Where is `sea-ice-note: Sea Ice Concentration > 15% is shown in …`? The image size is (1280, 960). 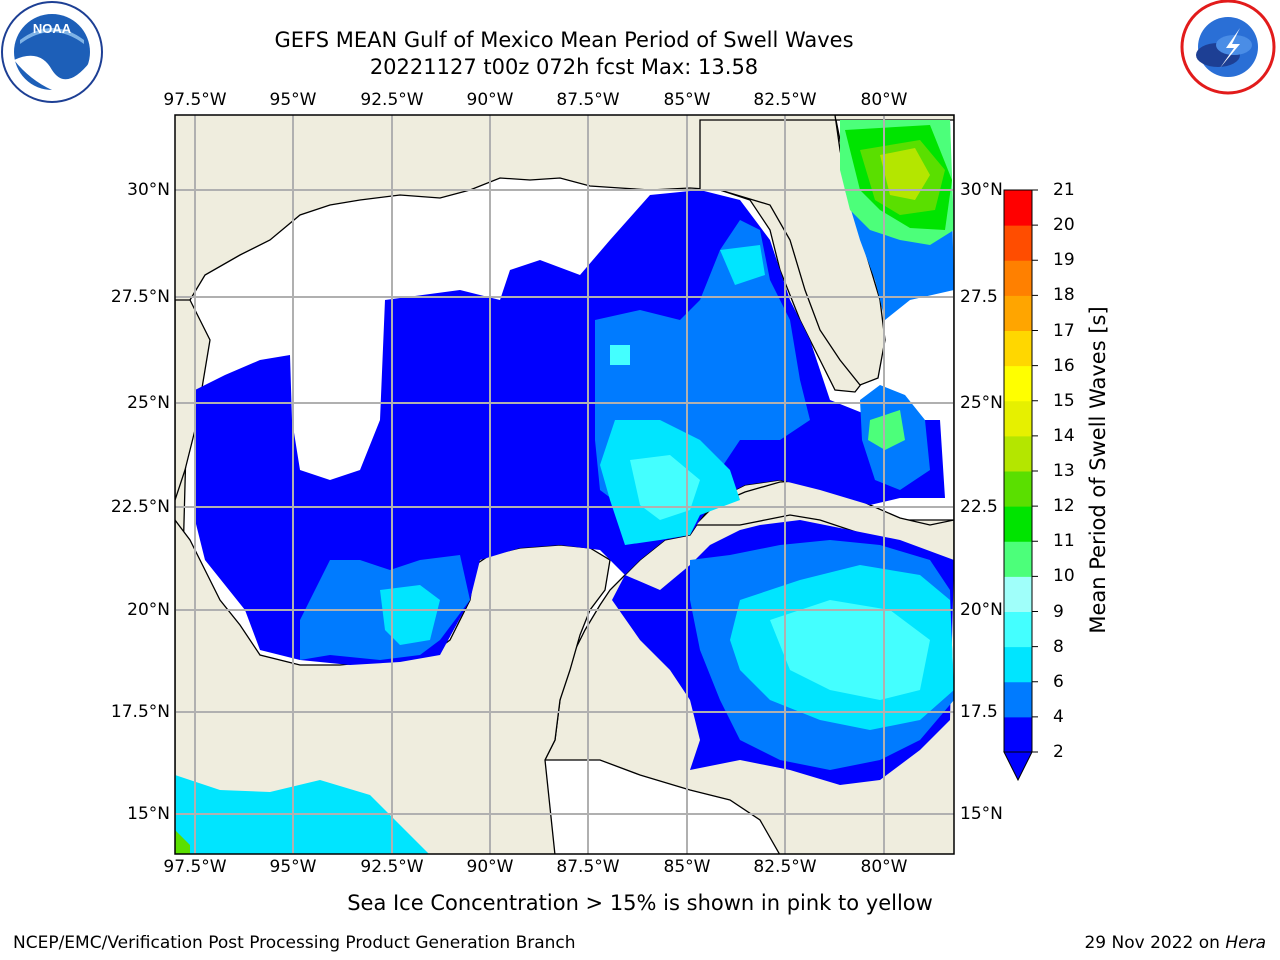 sea-ice-note: Sea Ice Concentration > 15% is shown in … is located at coordinates (640, 903).